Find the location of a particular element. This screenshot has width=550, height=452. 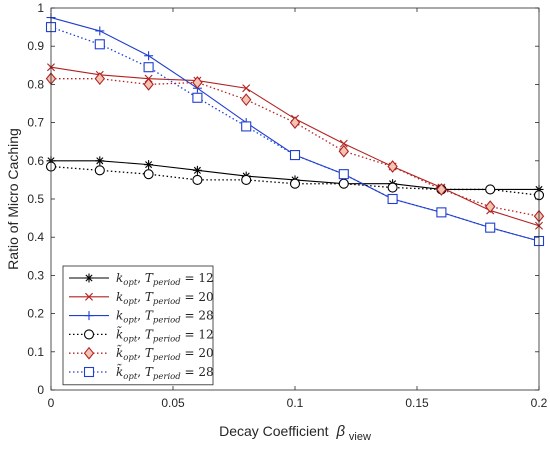

y-axis-title: Ratio of Micro Caching is located at coordinates (13, 199).